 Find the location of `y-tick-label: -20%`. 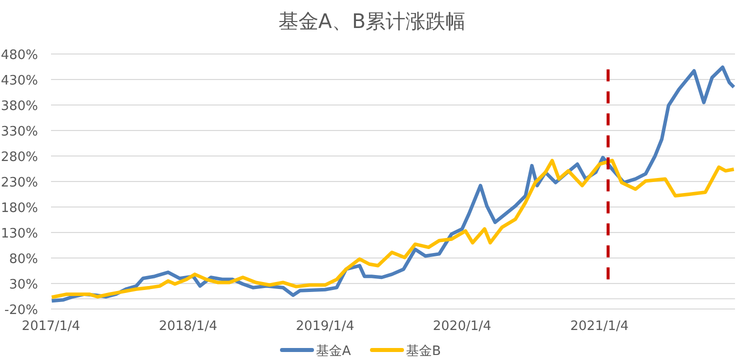

y-tick-label: -20% is located at coordinates (21, 310).